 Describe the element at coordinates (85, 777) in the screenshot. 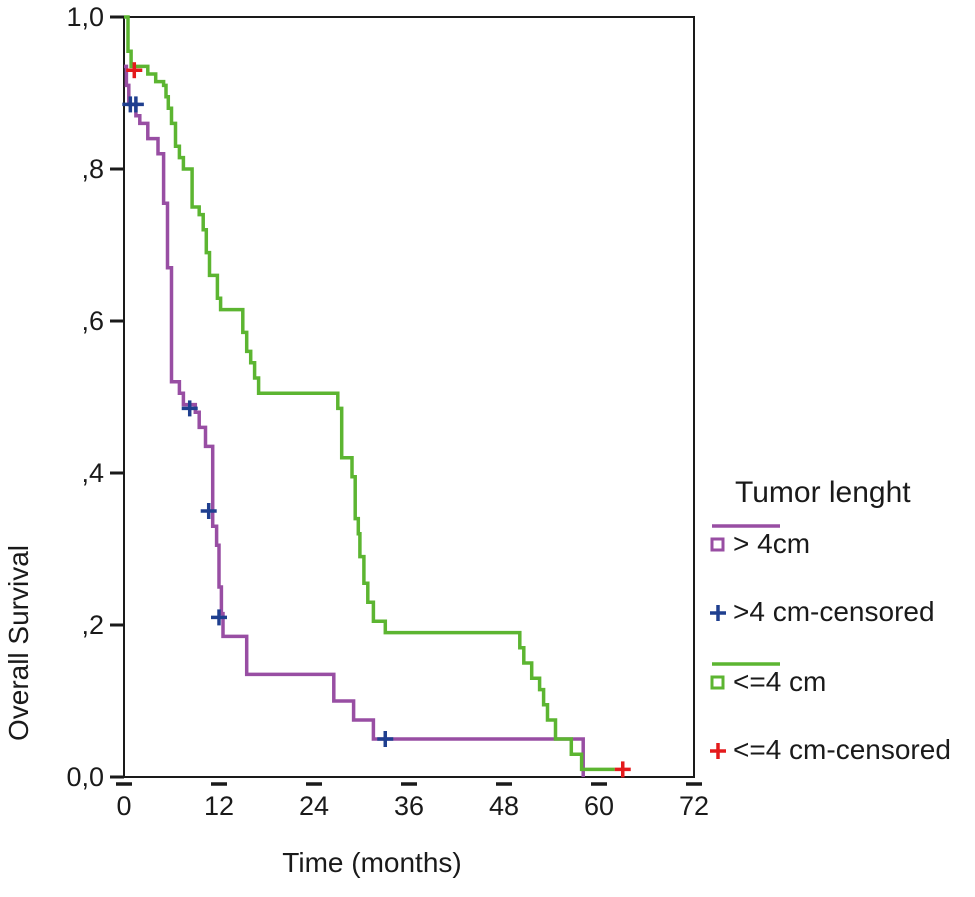

I see `y-tick-label: 0,0` at that location.